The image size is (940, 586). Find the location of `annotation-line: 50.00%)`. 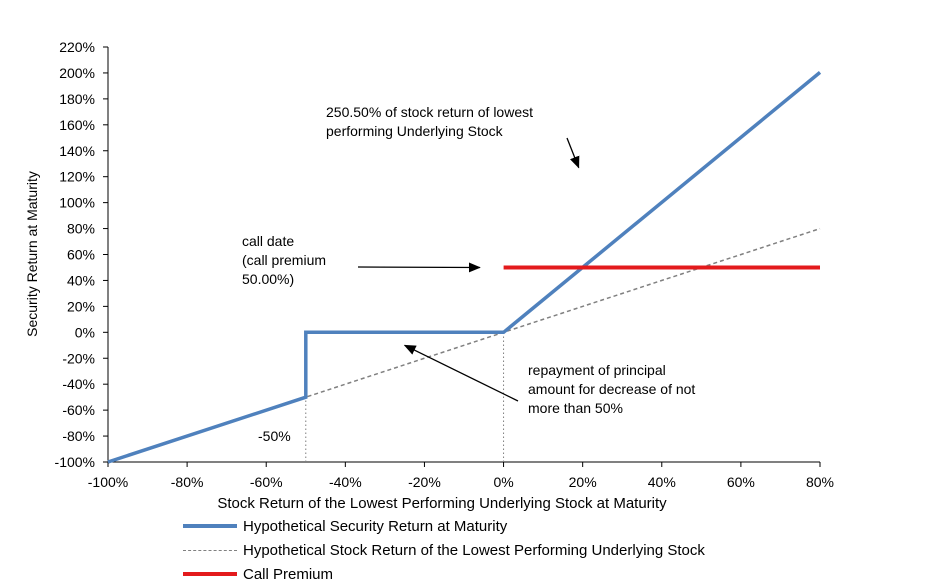

annotation-line: 50.00%) is located at coordinates (268, 279).